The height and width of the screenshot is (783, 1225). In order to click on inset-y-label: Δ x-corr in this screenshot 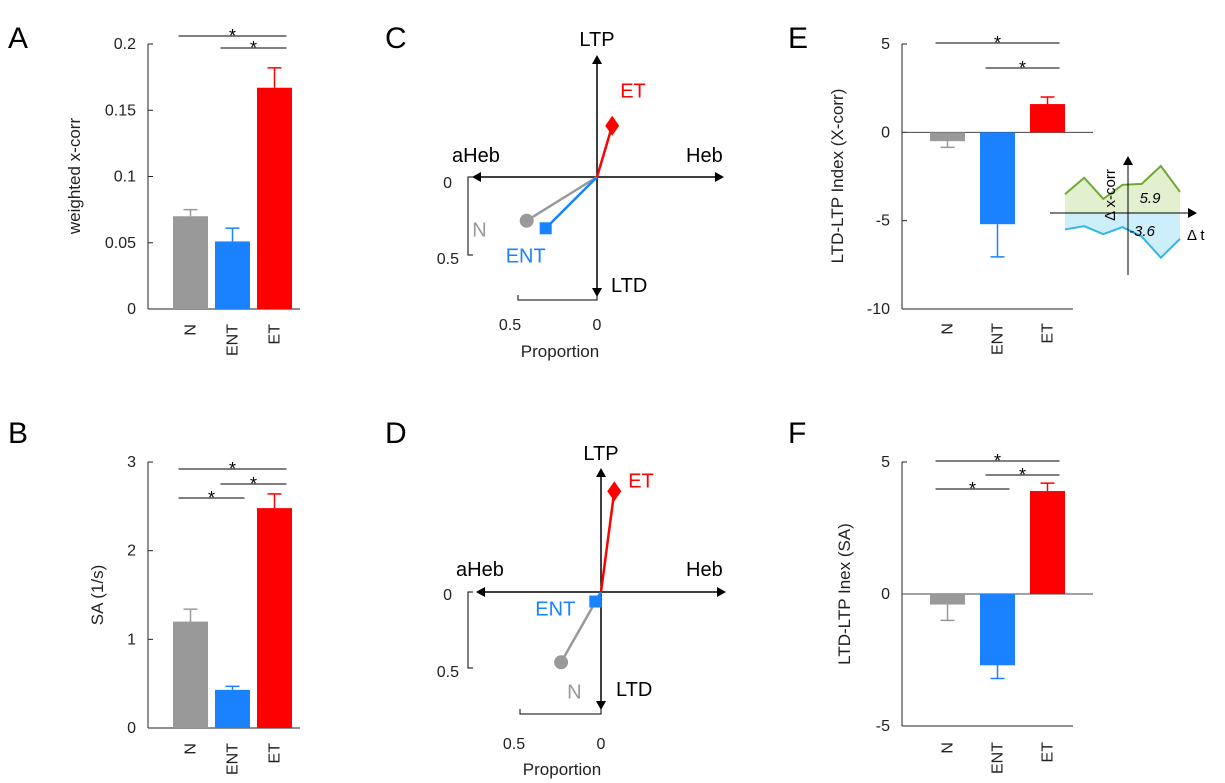, I will do `click(1110, 195)`.